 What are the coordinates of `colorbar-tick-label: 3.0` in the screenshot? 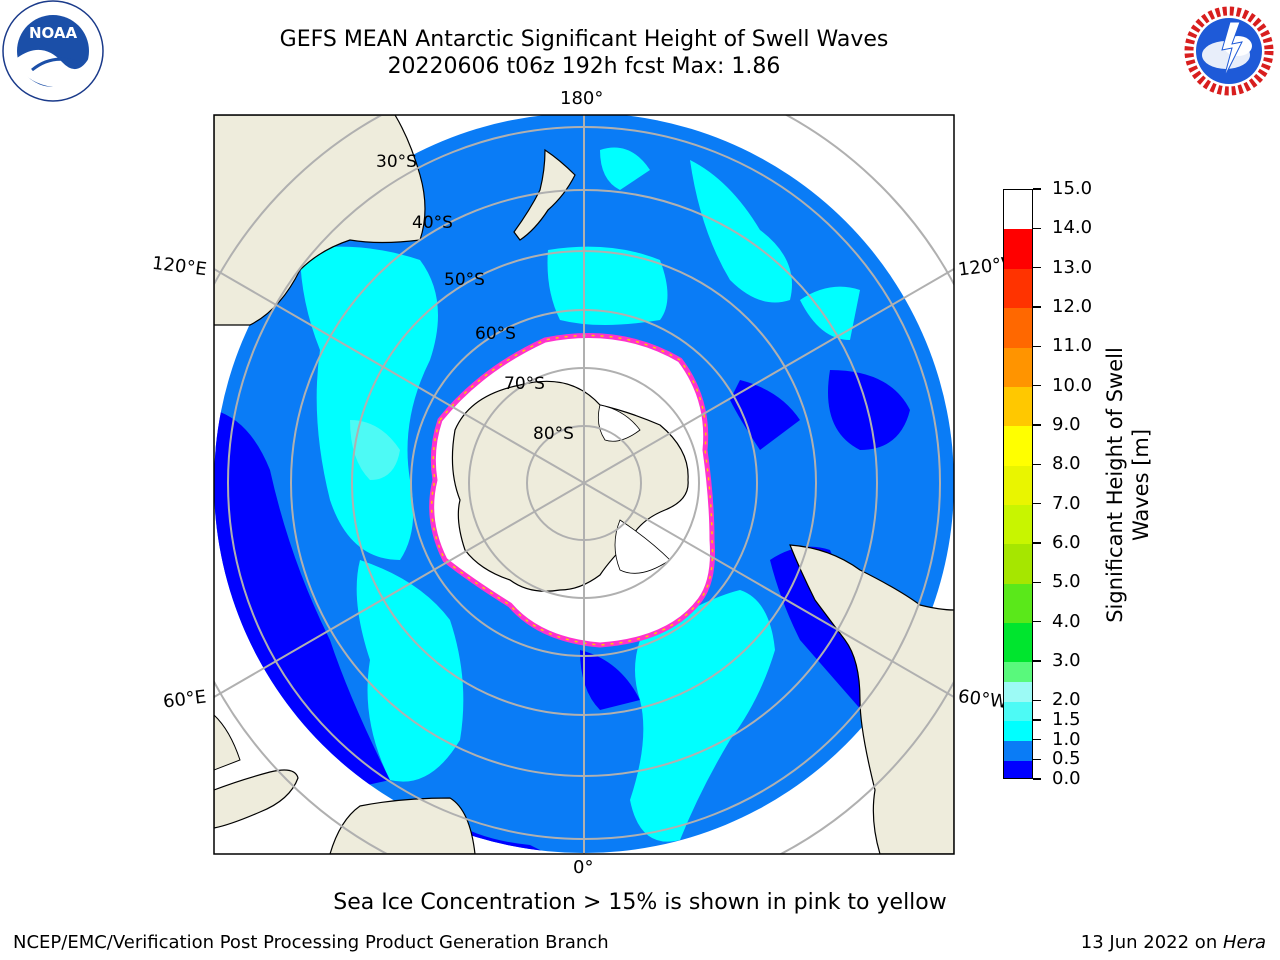 It's located at (1066, 660).